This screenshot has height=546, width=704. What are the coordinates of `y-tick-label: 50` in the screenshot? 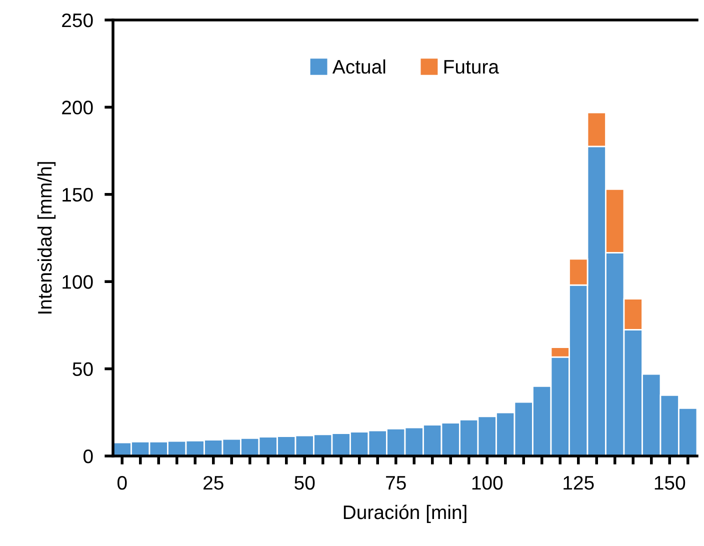 It's located at (82, 369).